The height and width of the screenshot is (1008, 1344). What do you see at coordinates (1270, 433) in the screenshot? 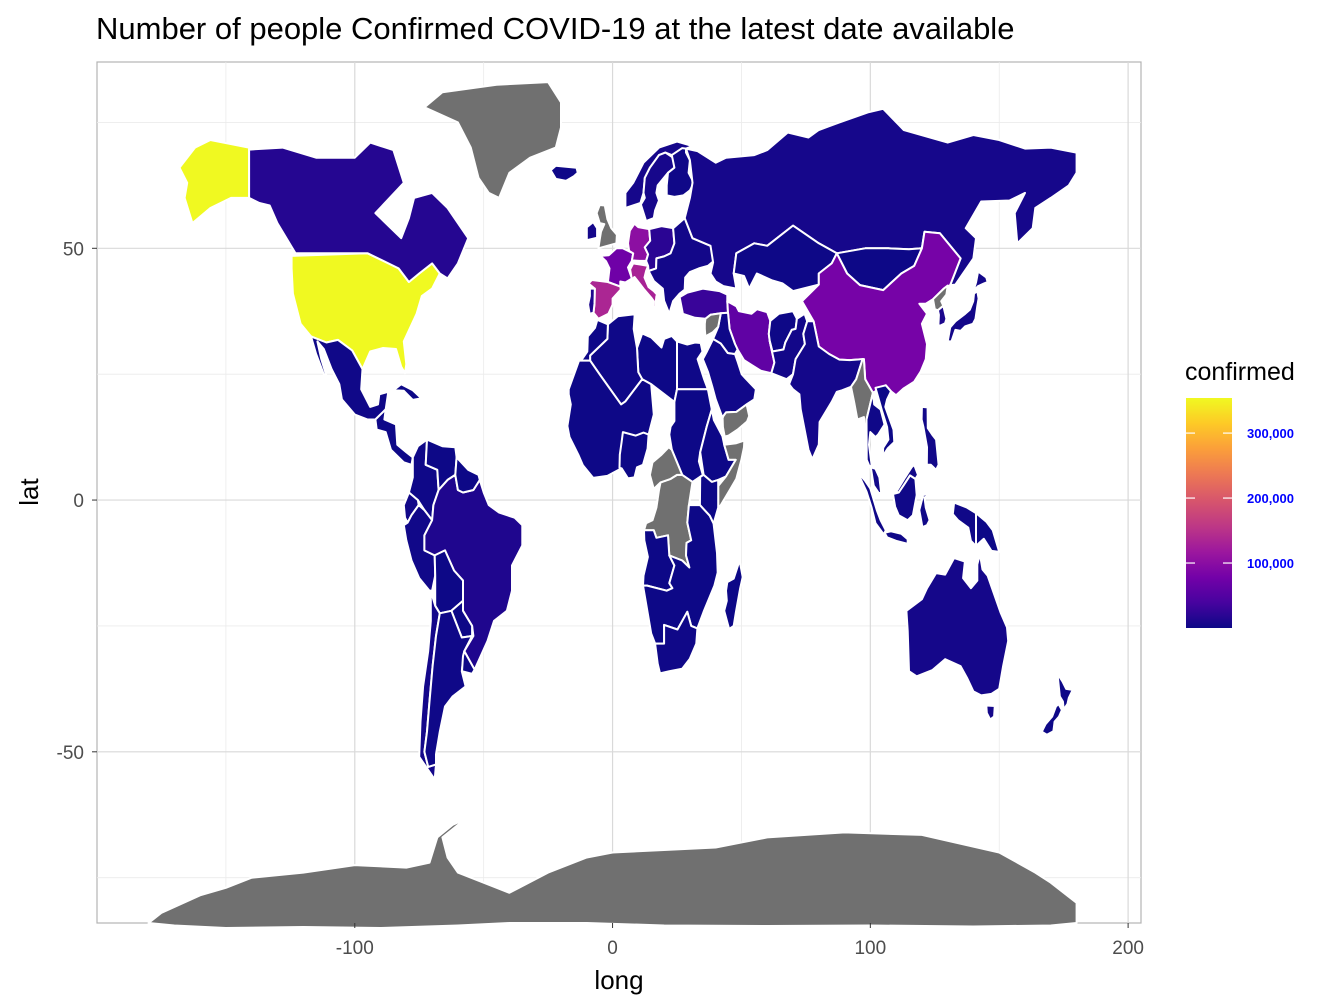
I see `legend-break-label: 300,000` at bounding box center [1270, 433].